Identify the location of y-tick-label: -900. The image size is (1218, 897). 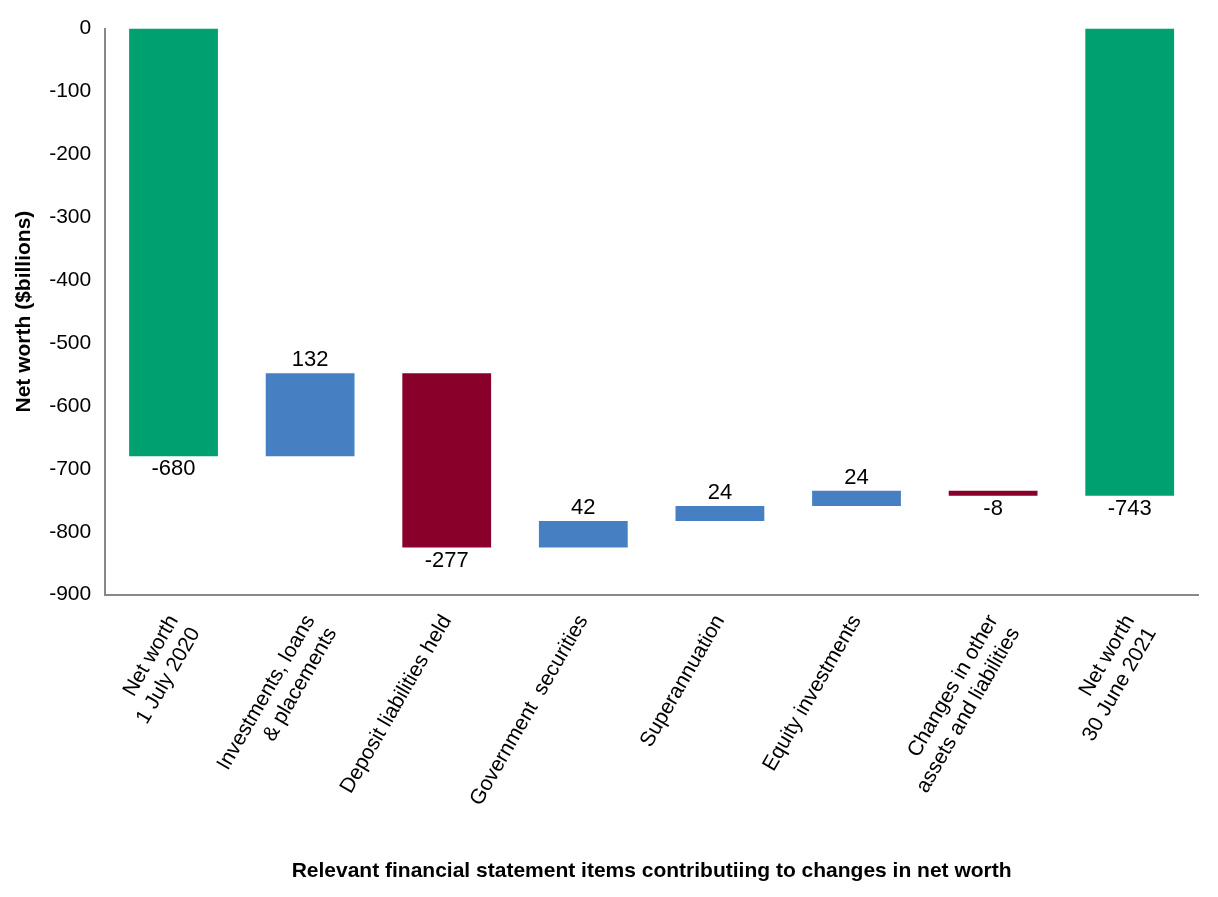
(70, 593).